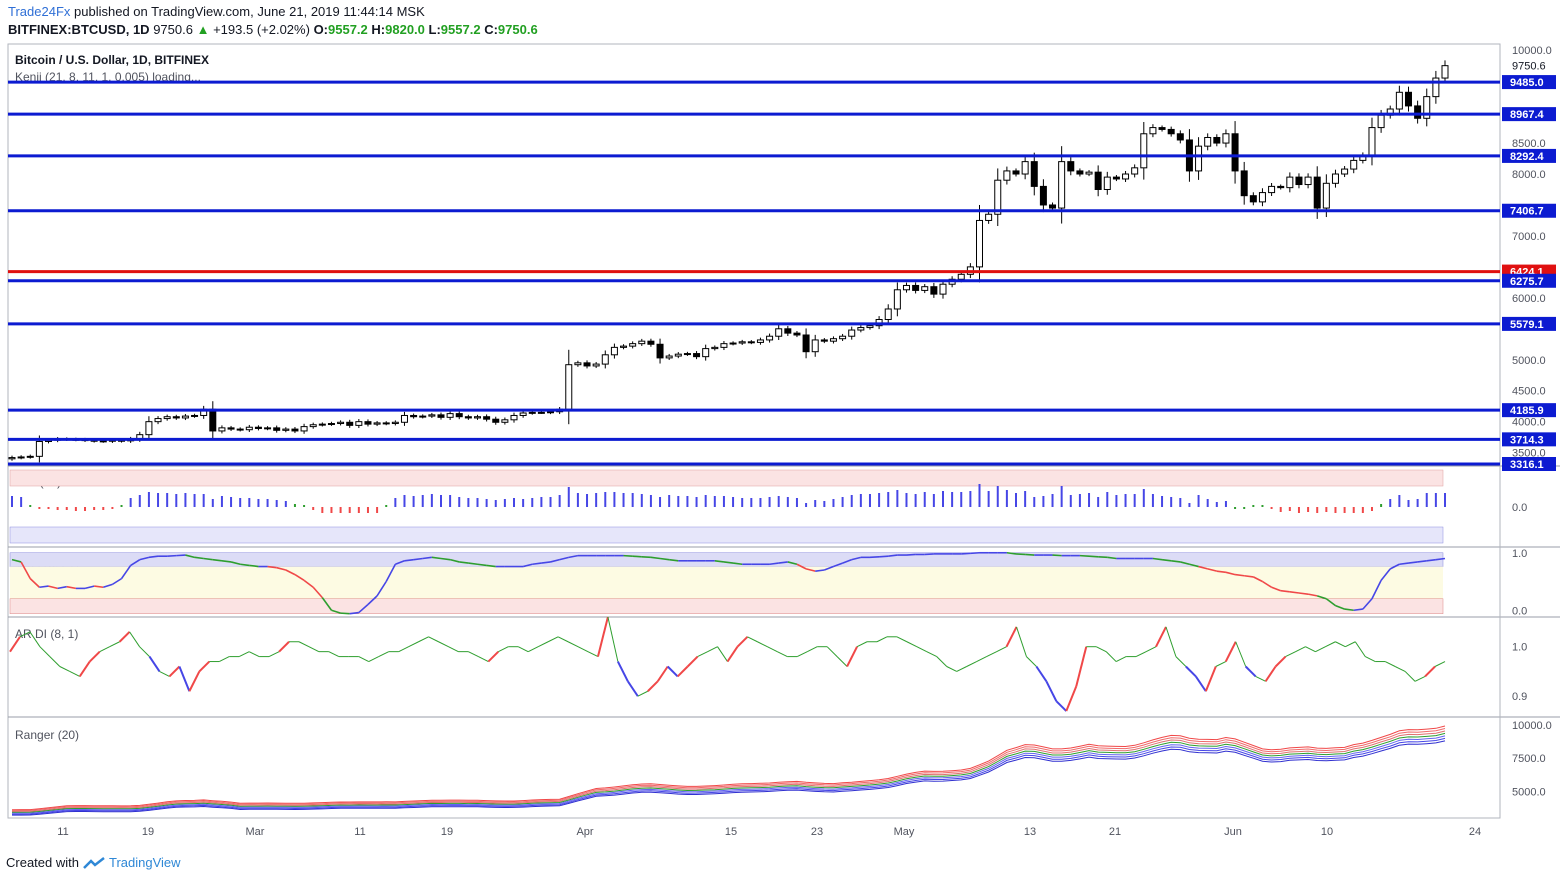  I want to click on msi-upper-band, so click(726, 478).